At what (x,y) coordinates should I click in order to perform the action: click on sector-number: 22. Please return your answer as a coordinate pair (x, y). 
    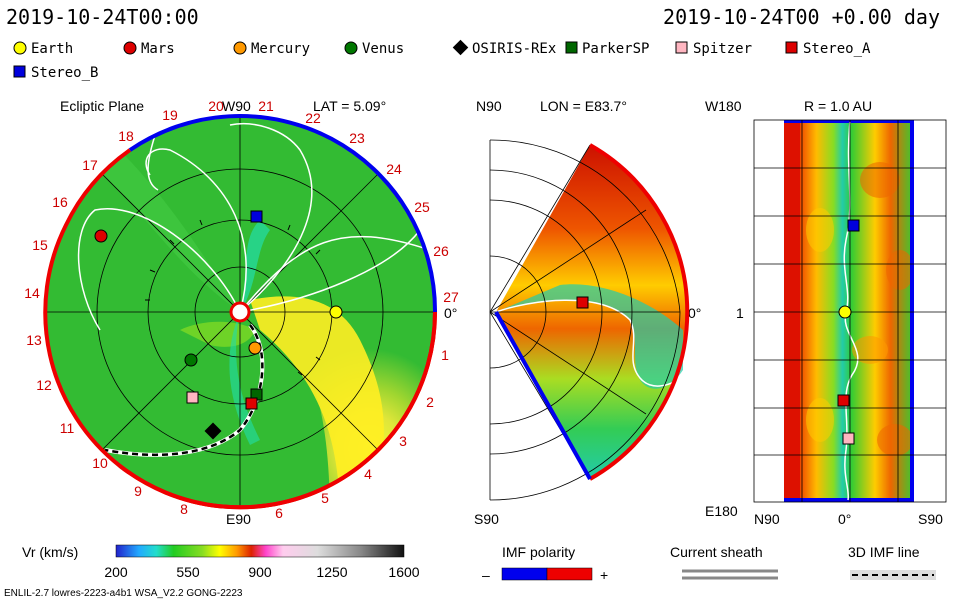
    Looking at the image, I should click on (313, 118).